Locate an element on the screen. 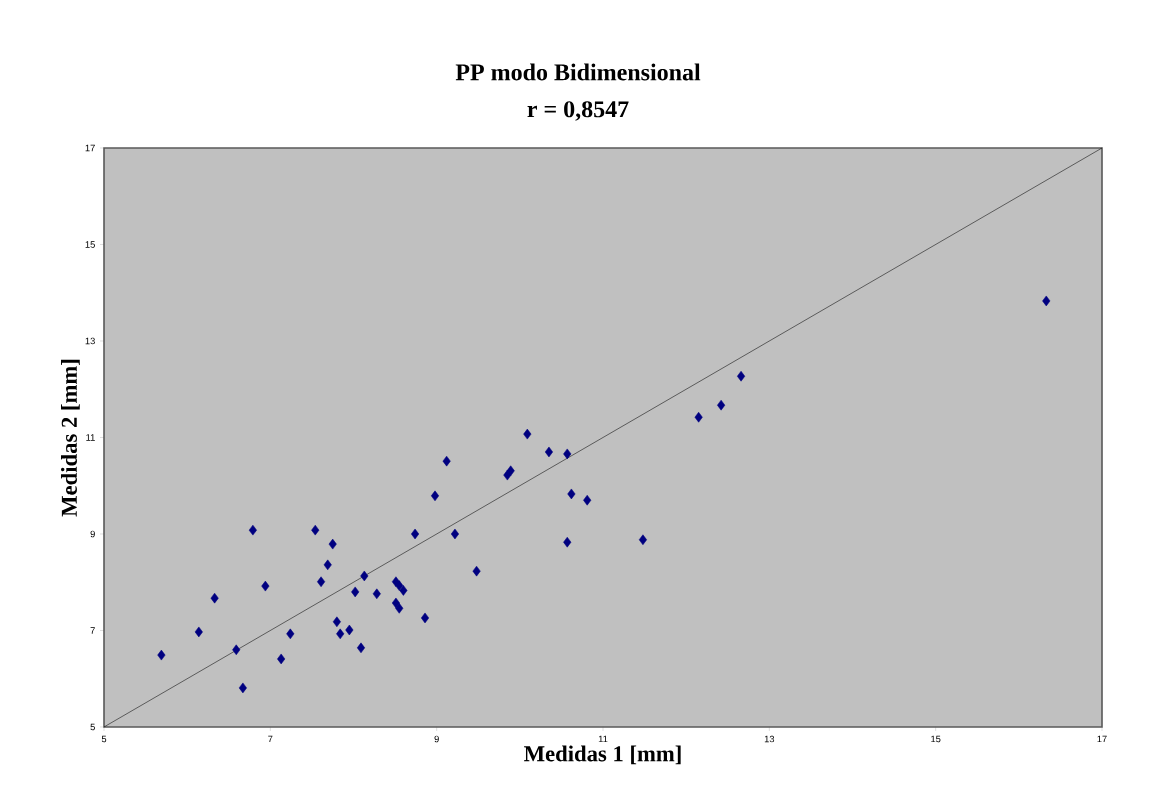  y-tick-label: 5 is located at coordinates (92, 727).